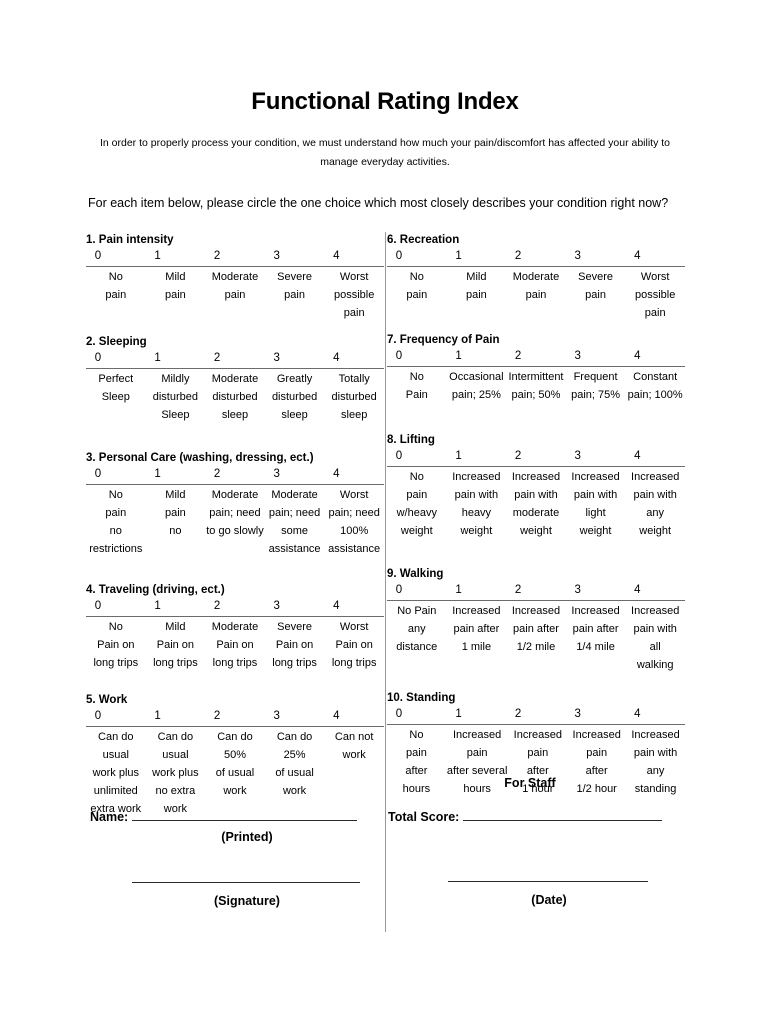  Describe the element at coordinates (354, 522) in the screenshot. I see `option-4: Worst pain; need 100% assistance` at that location.